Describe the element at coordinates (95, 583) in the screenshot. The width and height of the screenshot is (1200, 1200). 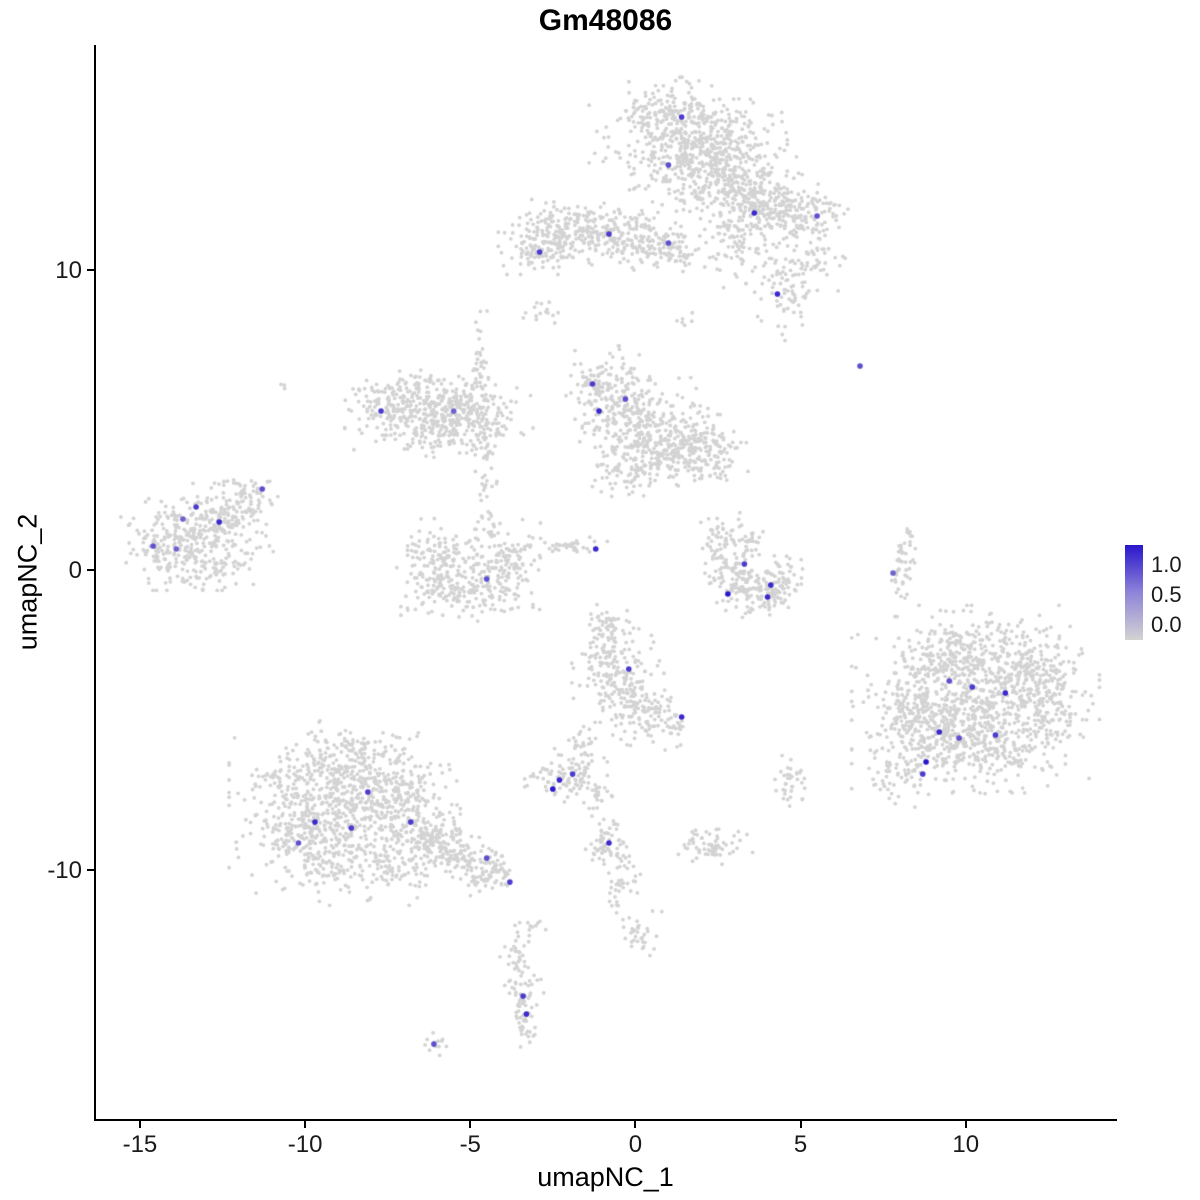
I see `y-axis-line` at that location.